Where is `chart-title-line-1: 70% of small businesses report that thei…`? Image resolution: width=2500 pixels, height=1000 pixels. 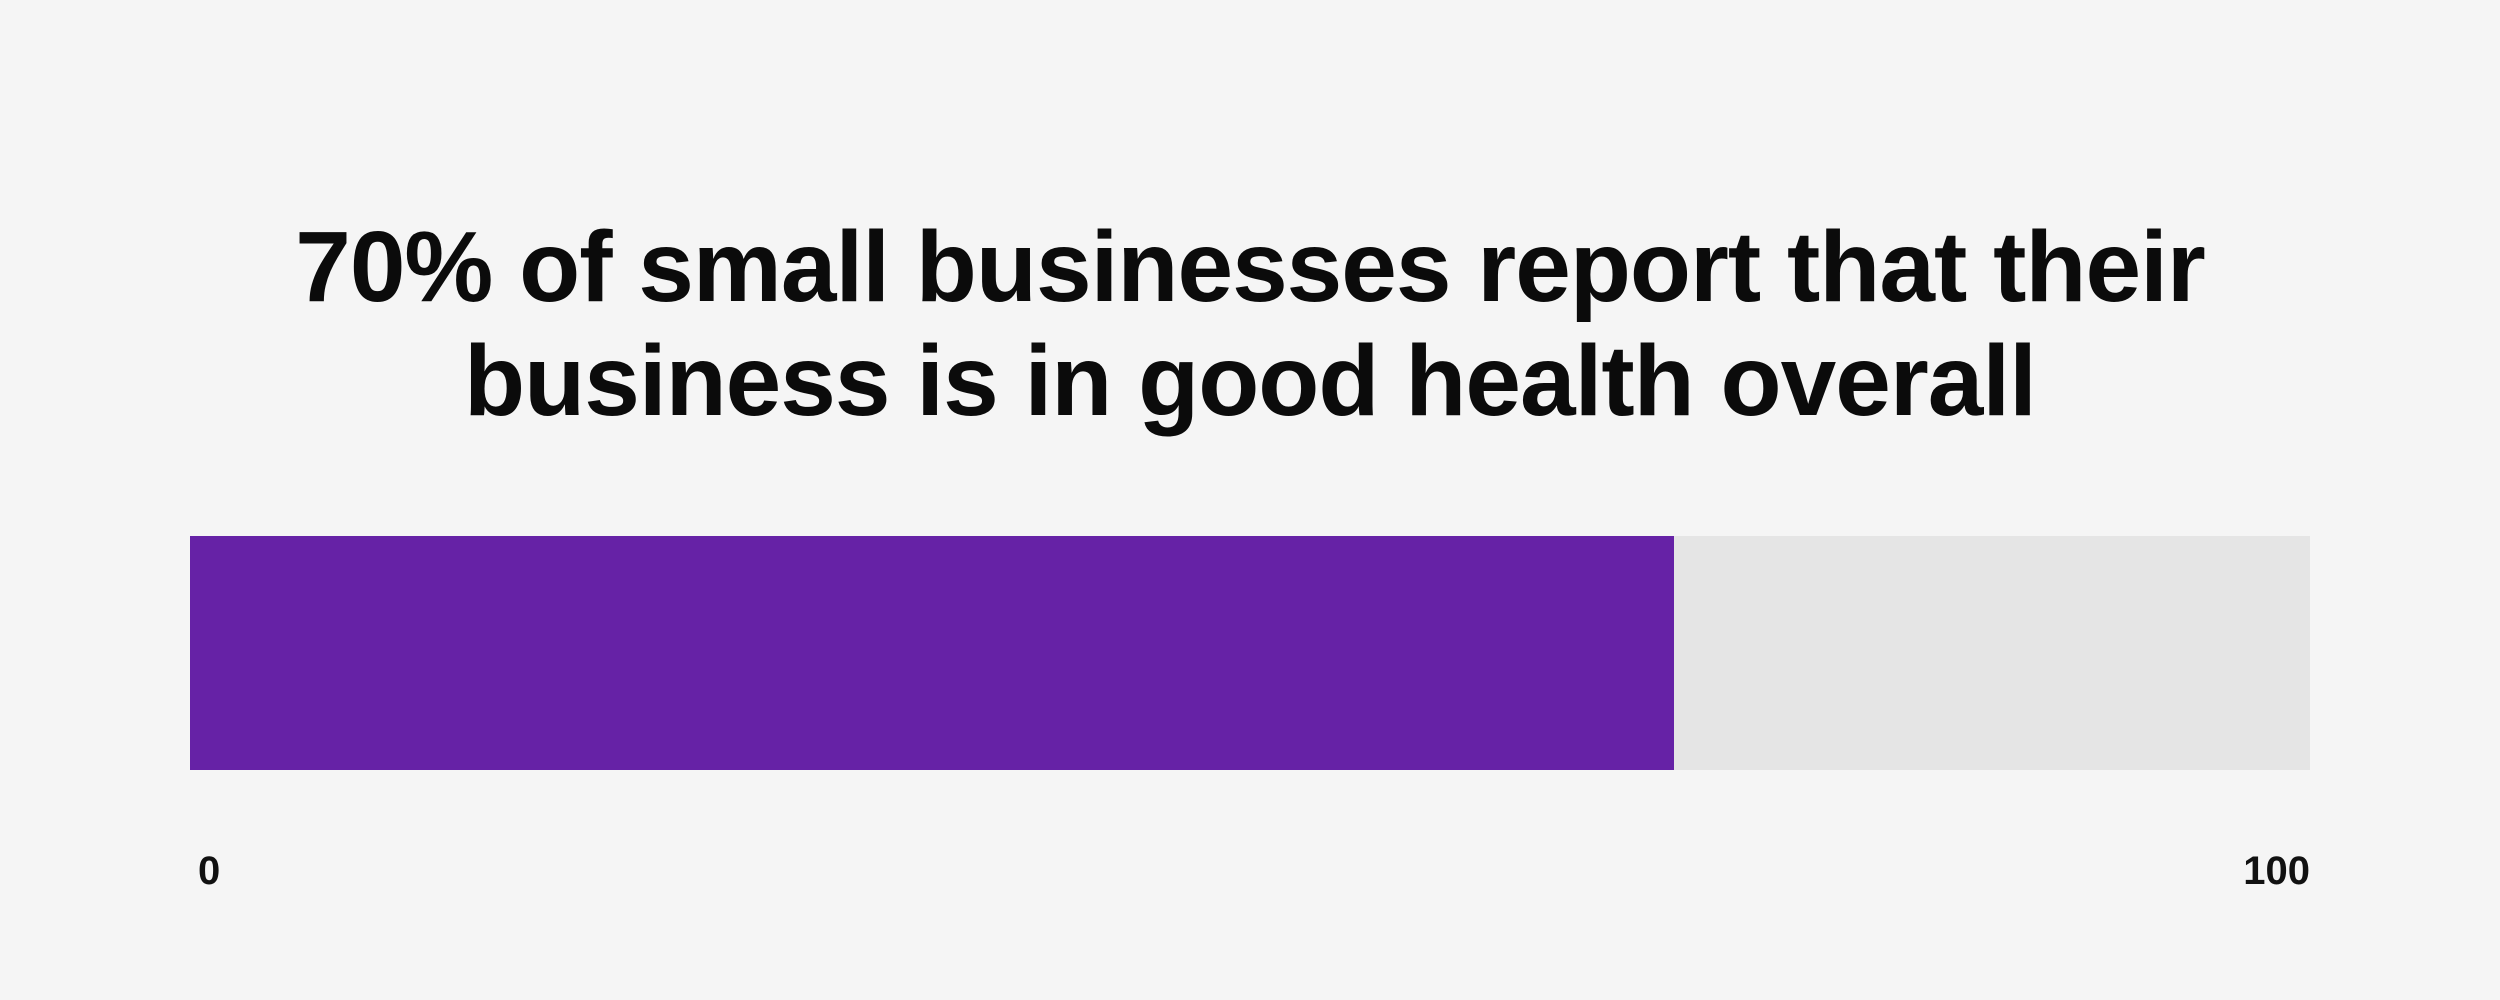
chart-title-line-1: 70% of small businesses report that thei… is located at coordinates (1250, 267).